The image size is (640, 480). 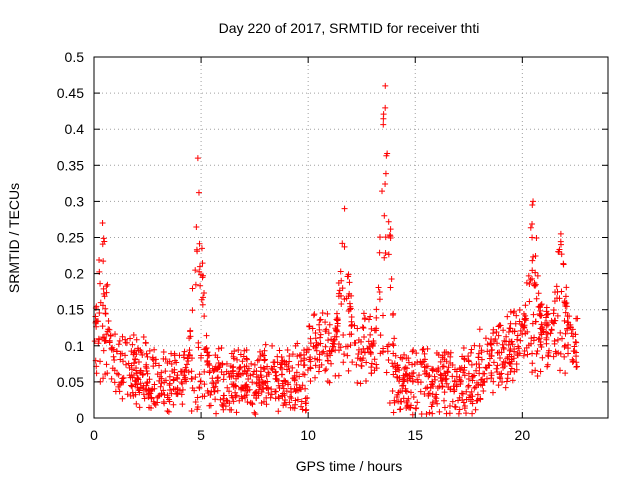 I want to click on y-tick-label: 0.25, so click(x=70, y=238).